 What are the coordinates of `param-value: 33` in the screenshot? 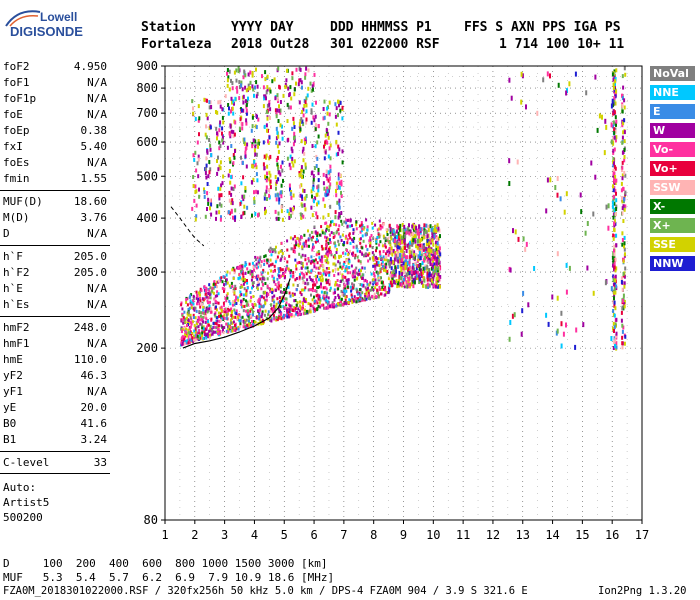 It's located at (100, 462).